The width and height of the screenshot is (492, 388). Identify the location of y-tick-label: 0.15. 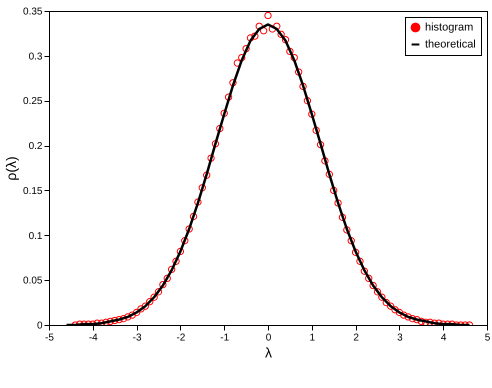
(33, 191).